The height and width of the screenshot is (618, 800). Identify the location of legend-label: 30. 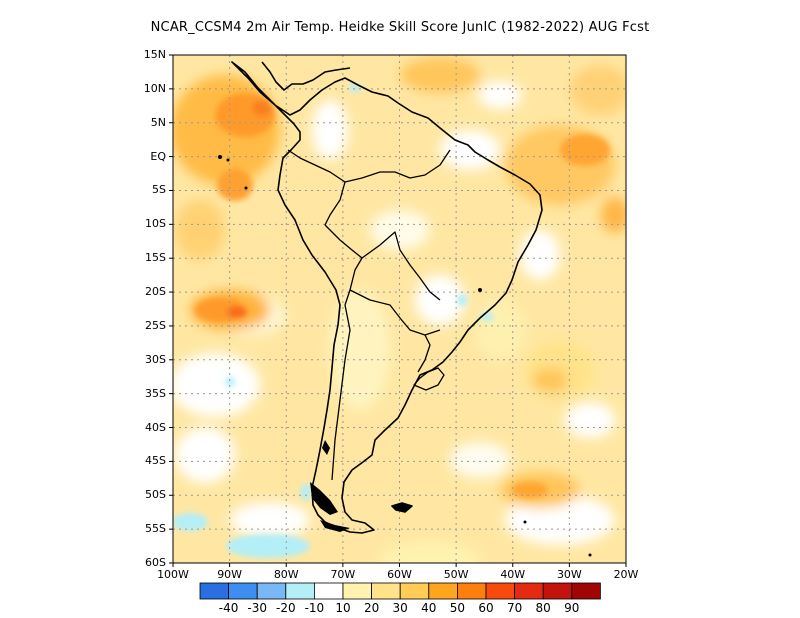
(400, 608).